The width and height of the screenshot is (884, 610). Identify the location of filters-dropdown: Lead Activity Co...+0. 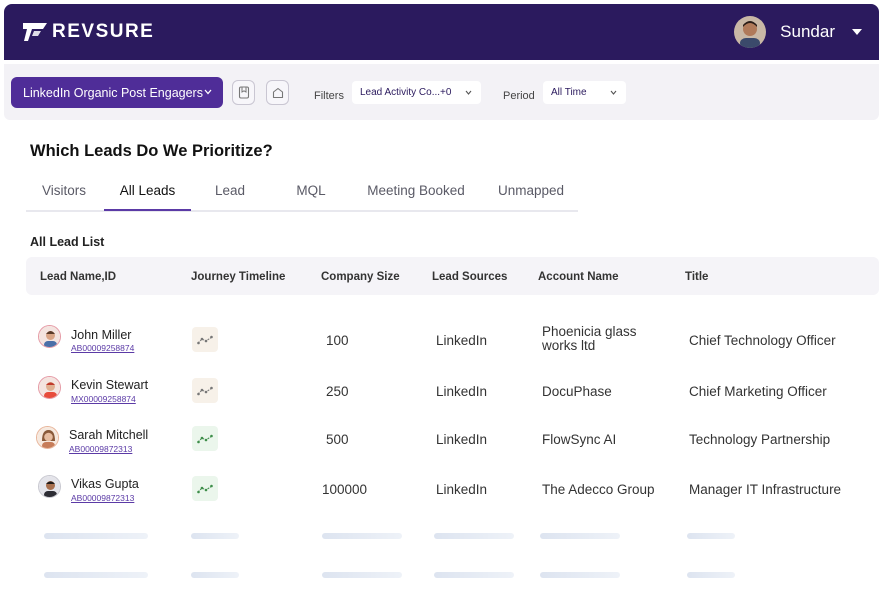
(416, 92).